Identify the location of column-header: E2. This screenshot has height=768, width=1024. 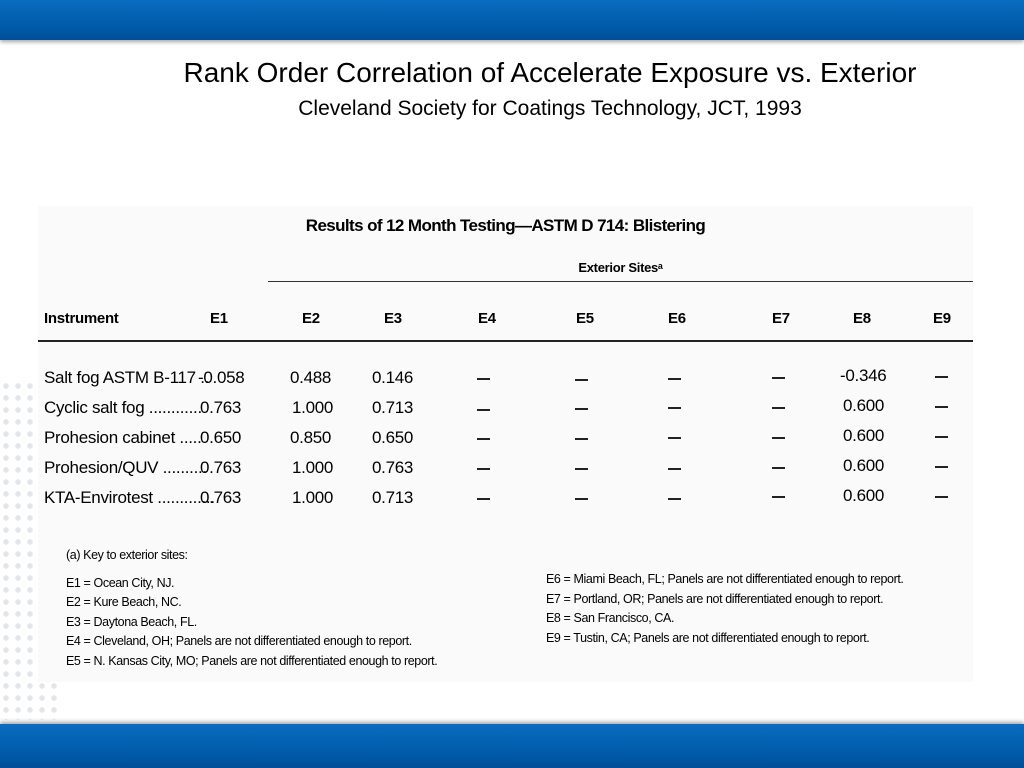
(311, 318).